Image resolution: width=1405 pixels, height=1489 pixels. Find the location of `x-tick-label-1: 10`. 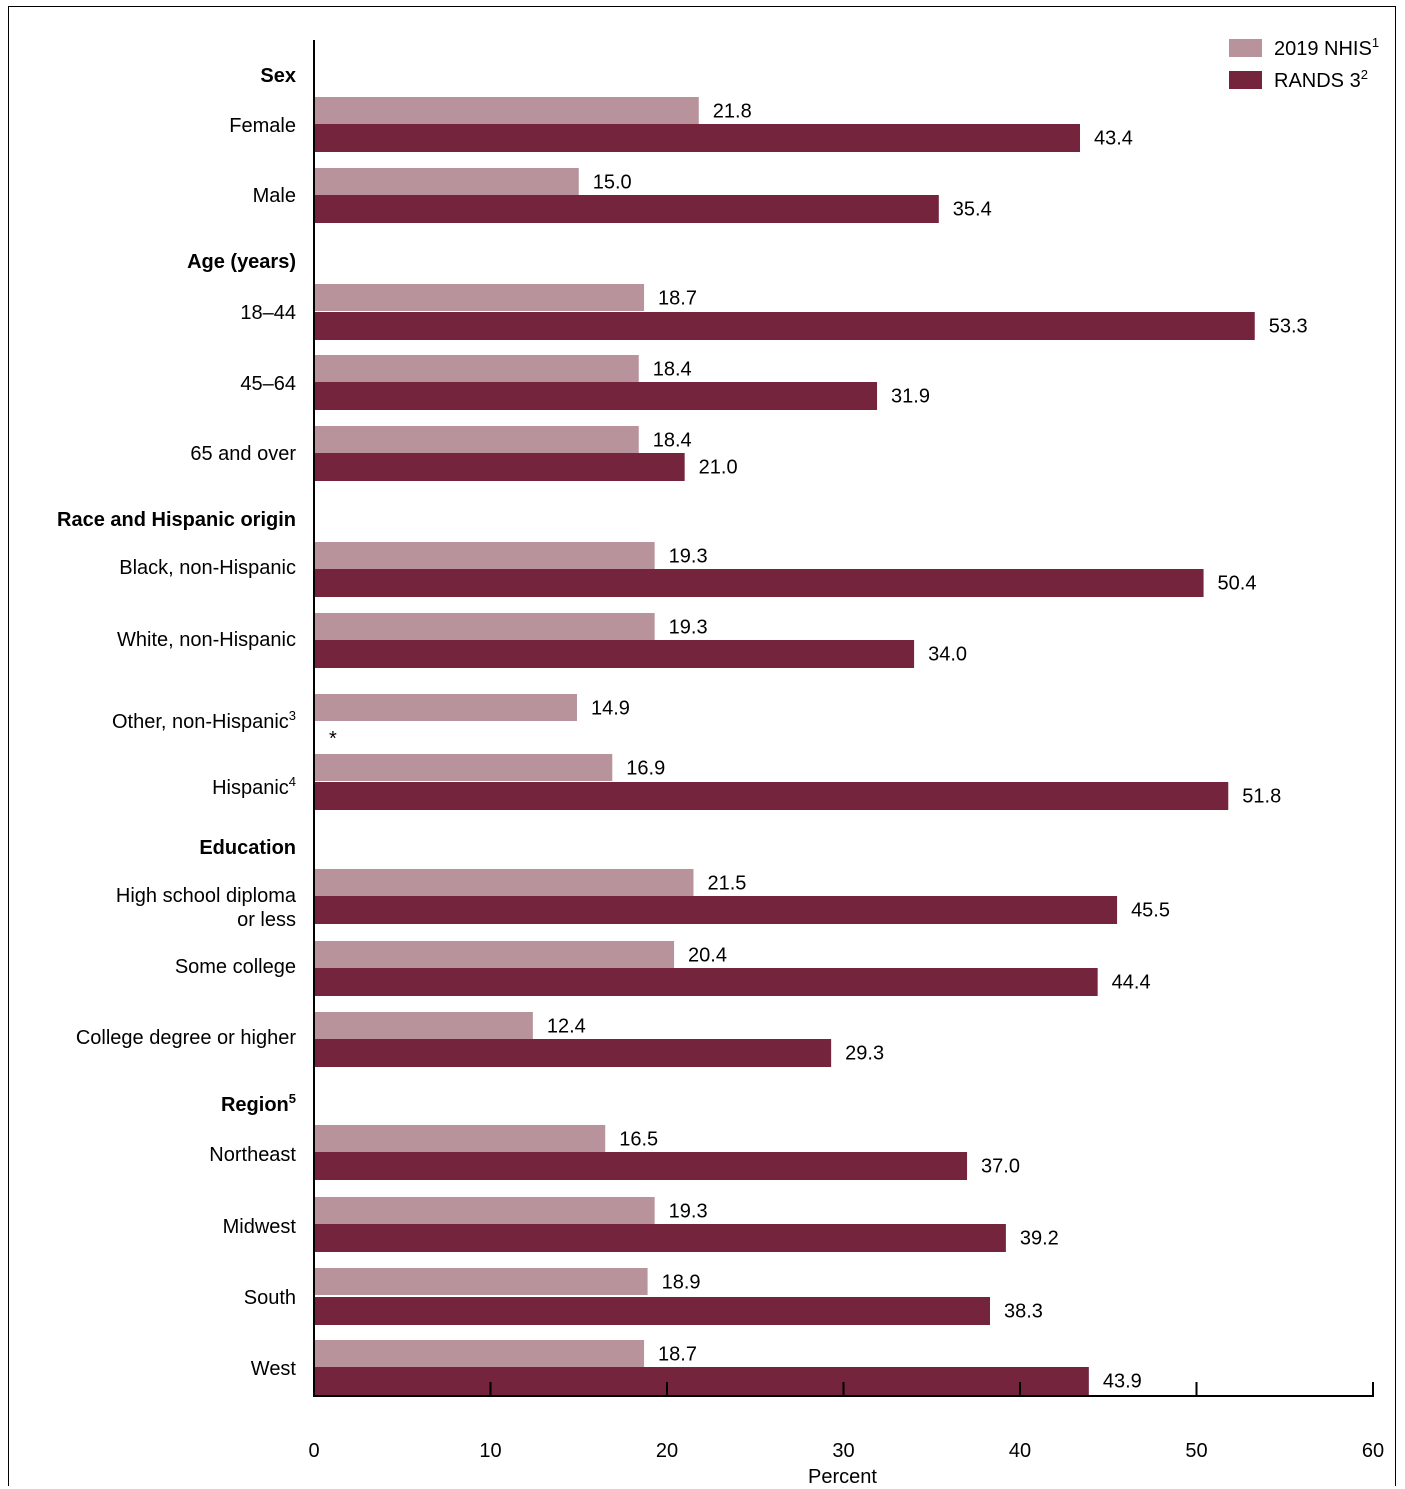

x-tick-label-1: 10 is located at coordinates (490, 1451).